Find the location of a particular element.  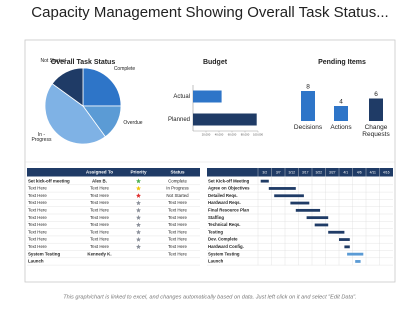

gantt-date-label: 4/16 is located at coordinates (386, 172).